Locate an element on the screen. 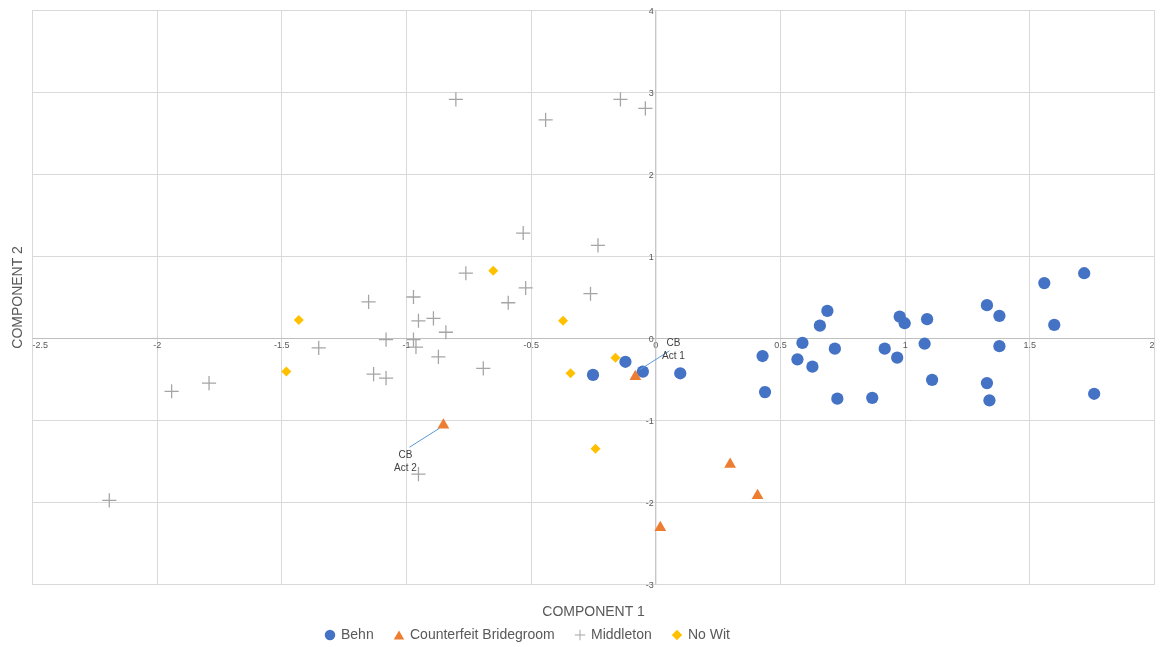 The width and height of the screenshot is (1162, 647). x-tick-label: 2 is located at coordinates (1152, 344).